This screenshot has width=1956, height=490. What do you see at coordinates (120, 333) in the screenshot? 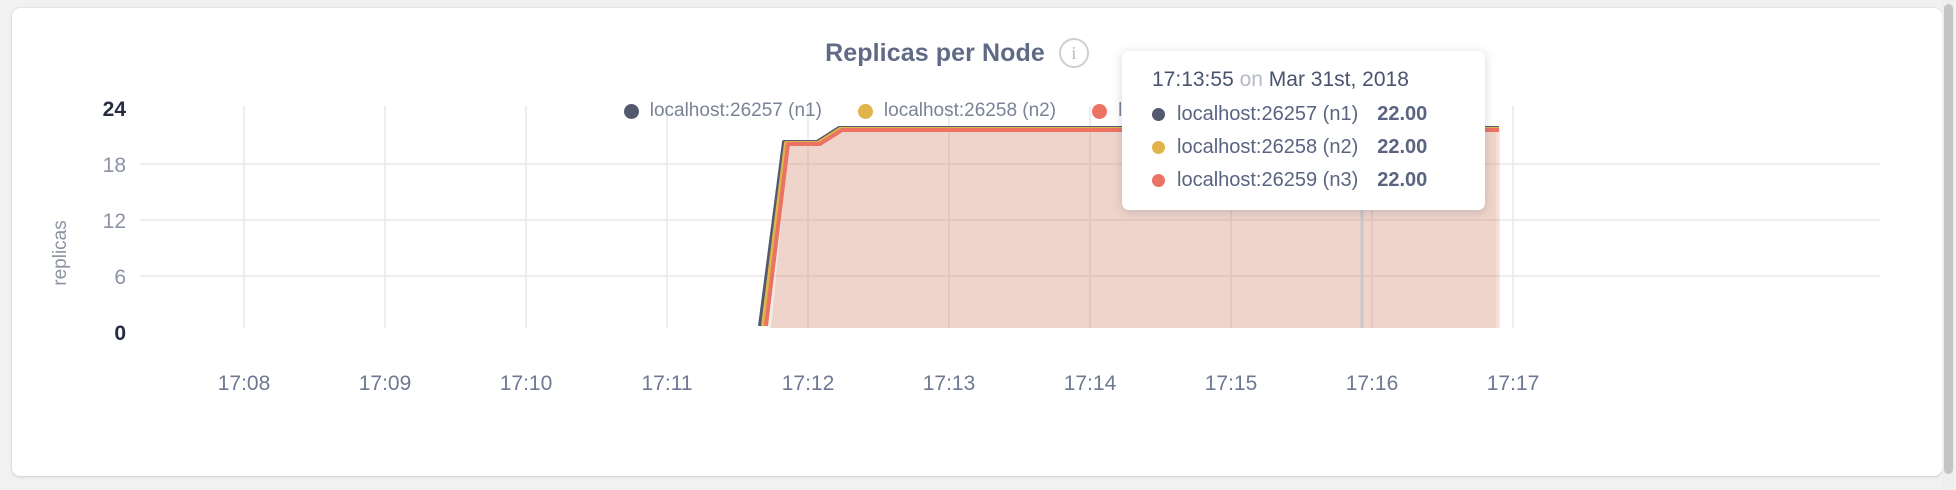
I see `ytick-0: 0` at bounding box center [120, 333].